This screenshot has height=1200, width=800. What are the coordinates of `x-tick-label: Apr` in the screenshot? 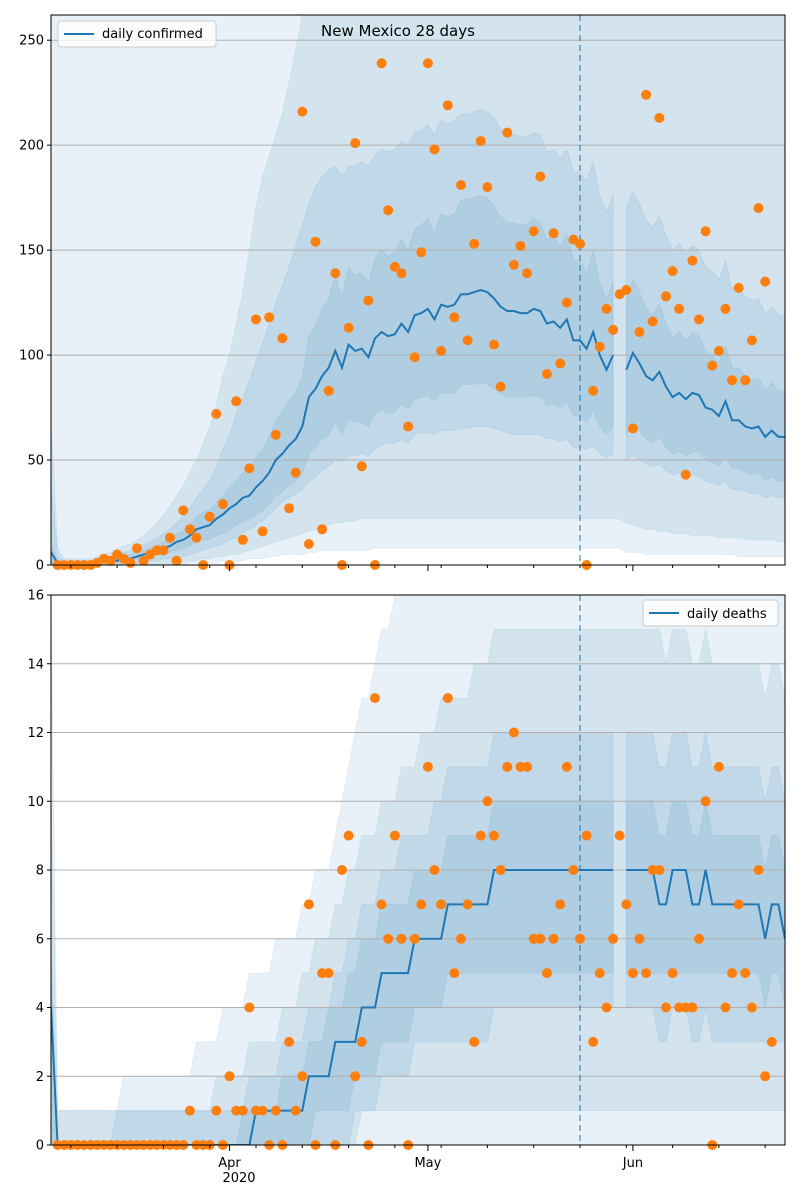 It's located at (229, 1163).